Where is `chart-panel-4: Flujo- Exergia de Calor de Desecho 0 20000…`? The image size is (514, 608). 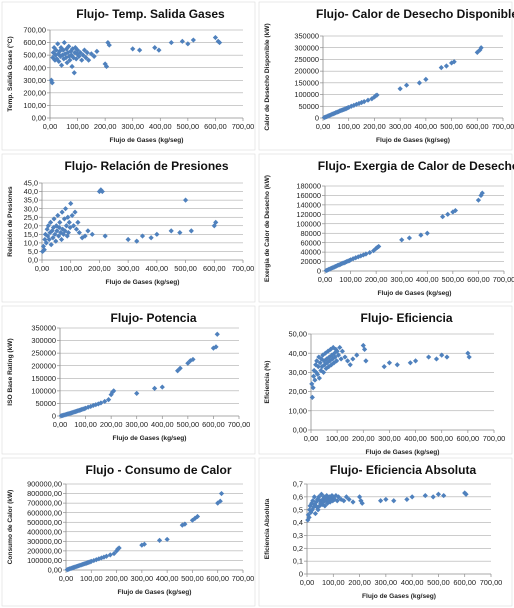
chart-panel-4: Flujo- Exergia de Calor de Desecho 0 20000… is located at coordinates (385, 228).